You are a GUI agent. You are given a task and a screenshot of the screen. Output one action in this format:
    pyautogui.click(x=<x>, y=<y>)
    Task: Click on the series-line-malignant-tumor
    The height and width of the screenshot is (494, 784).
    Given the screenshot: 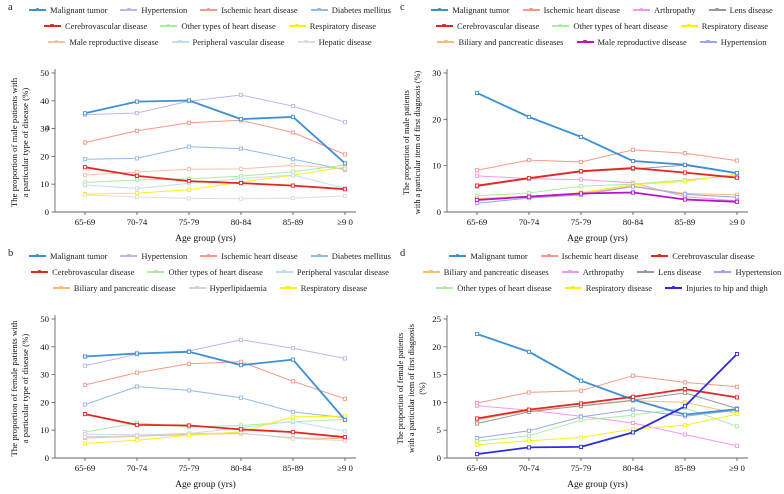 What is the action you would take?
    pyautogui.click(x=215, y=132)
    